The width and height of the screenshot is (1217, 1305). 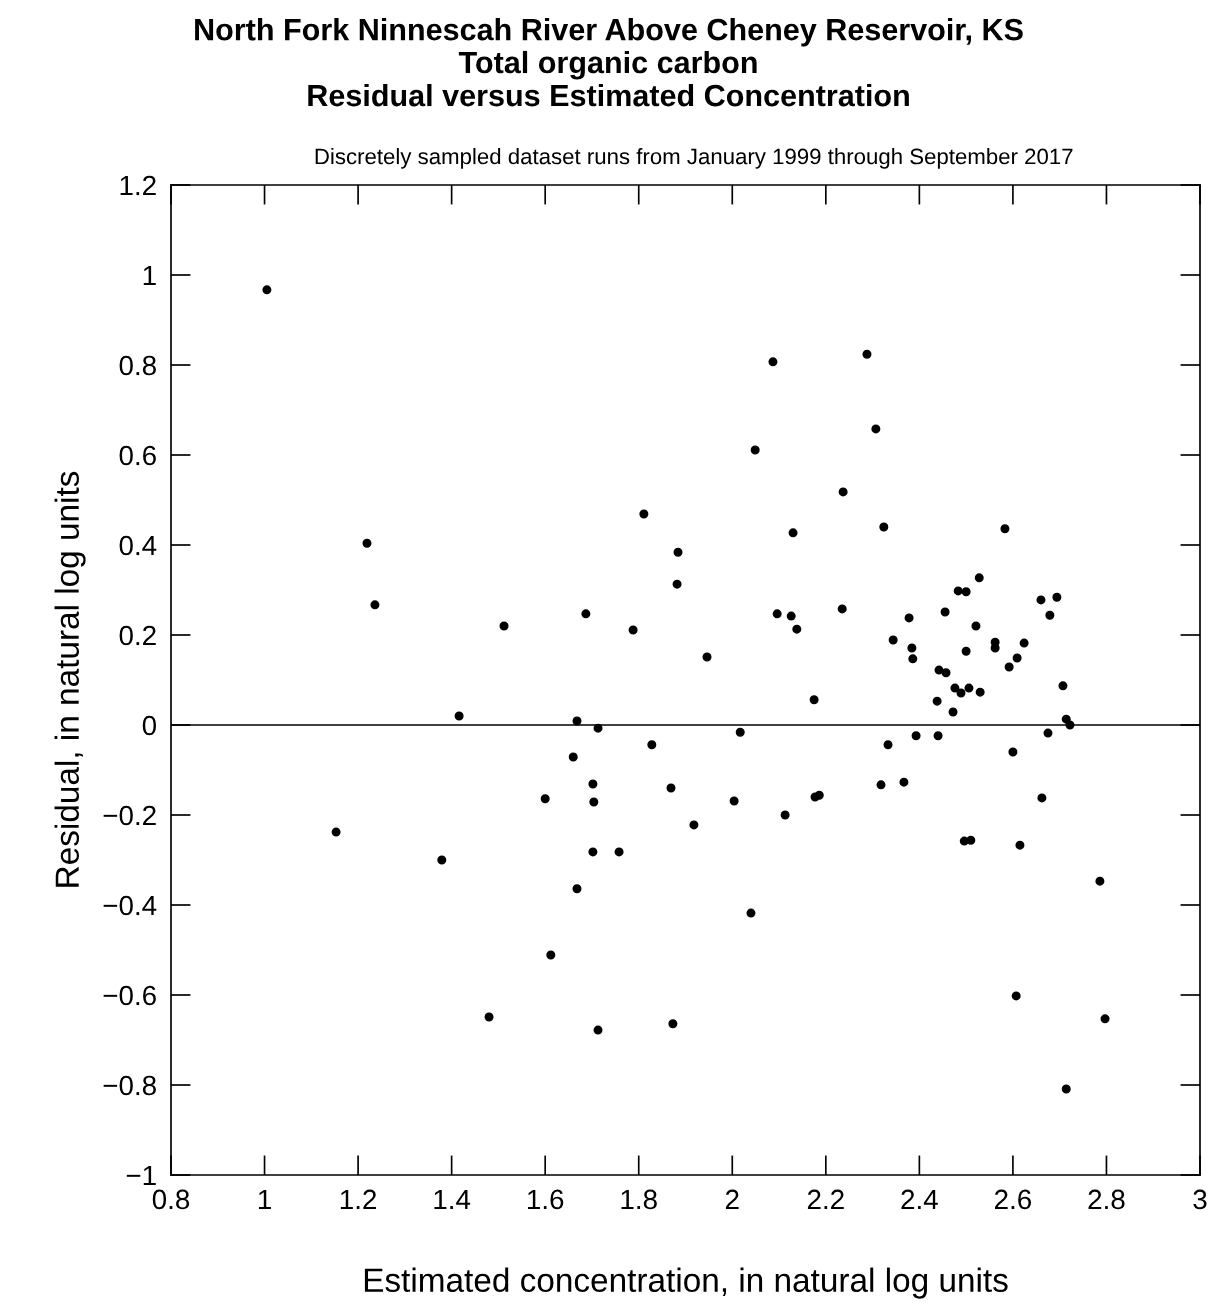 I want to click on x-tick-label: 1.2, so click(x=358, y=1199).